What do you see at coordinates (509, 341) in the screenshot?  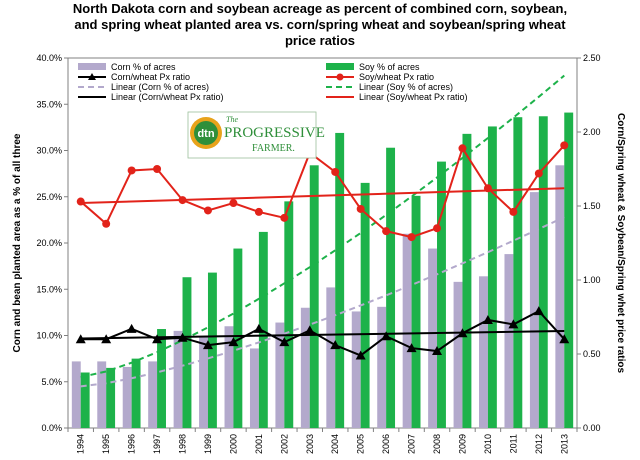 I see `corn-pct-bar-2011` at bounding box center [509, 341].